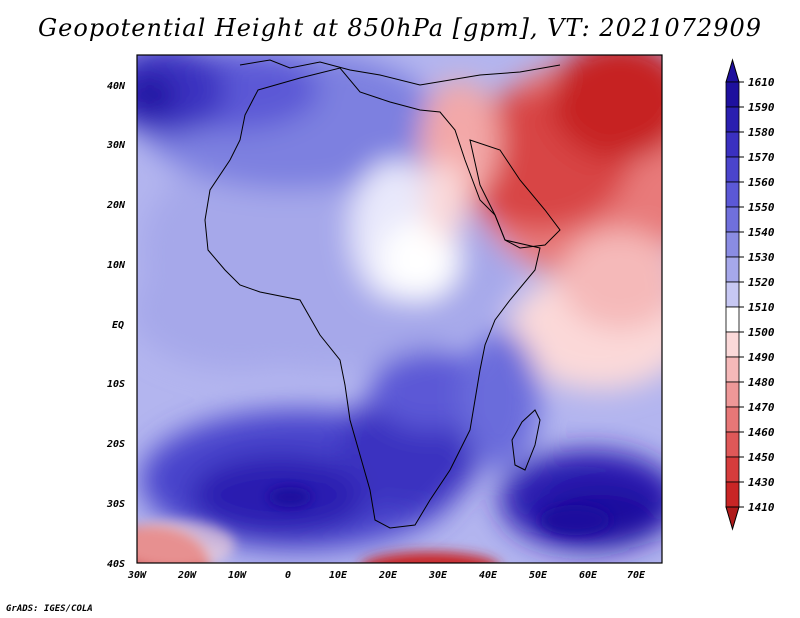 Image resolution: width=800 pixels, height=618 pixels. Describe the element at coordinates (116, 205) in the screenshot. I see `lat-tick-label: 20N` at that location.